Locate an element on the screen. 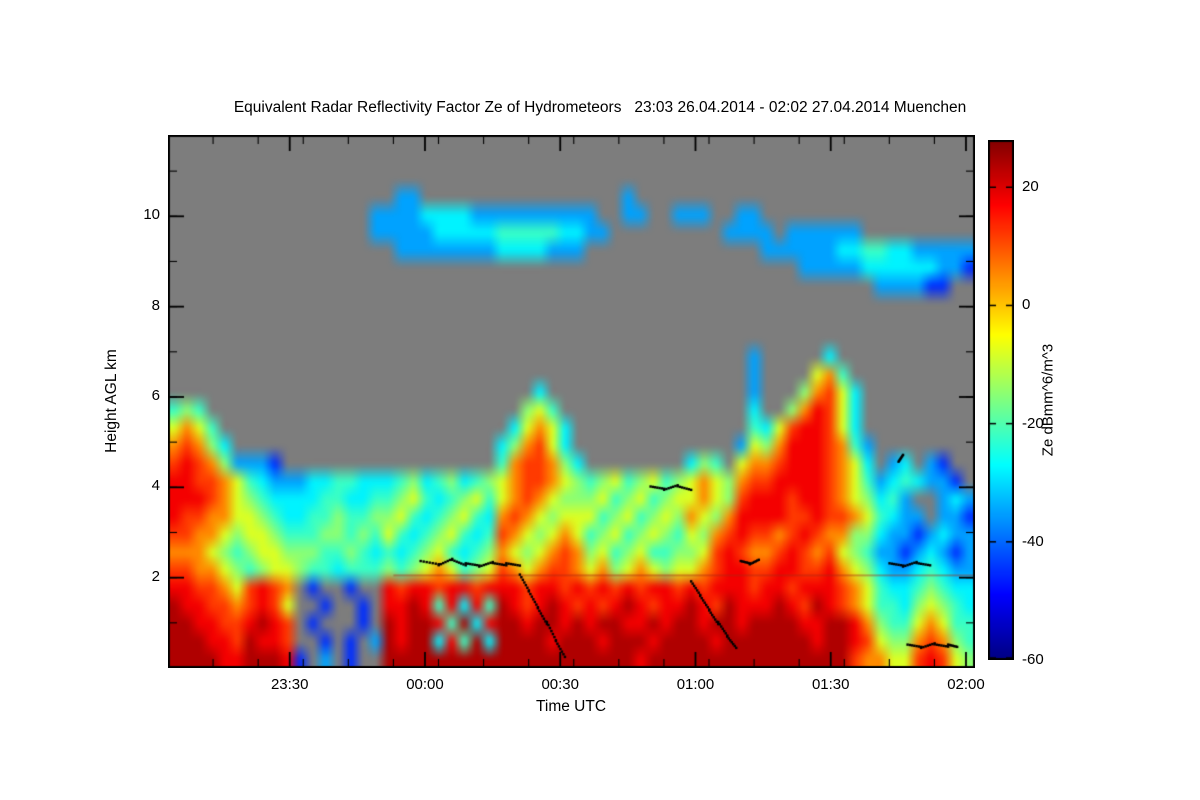  y-tick-label: 2 is located at coordinates (155, 576).